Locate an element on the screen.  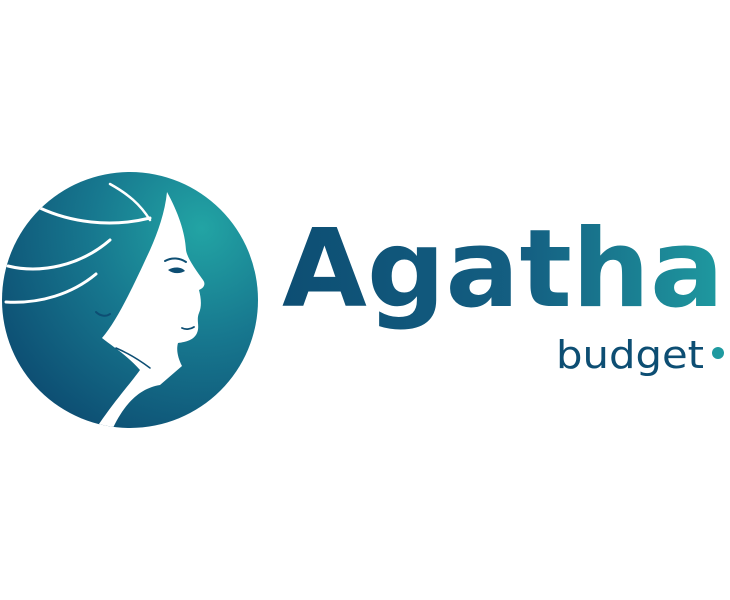
brand-name: Agatha is located at coordinates (503, 269).